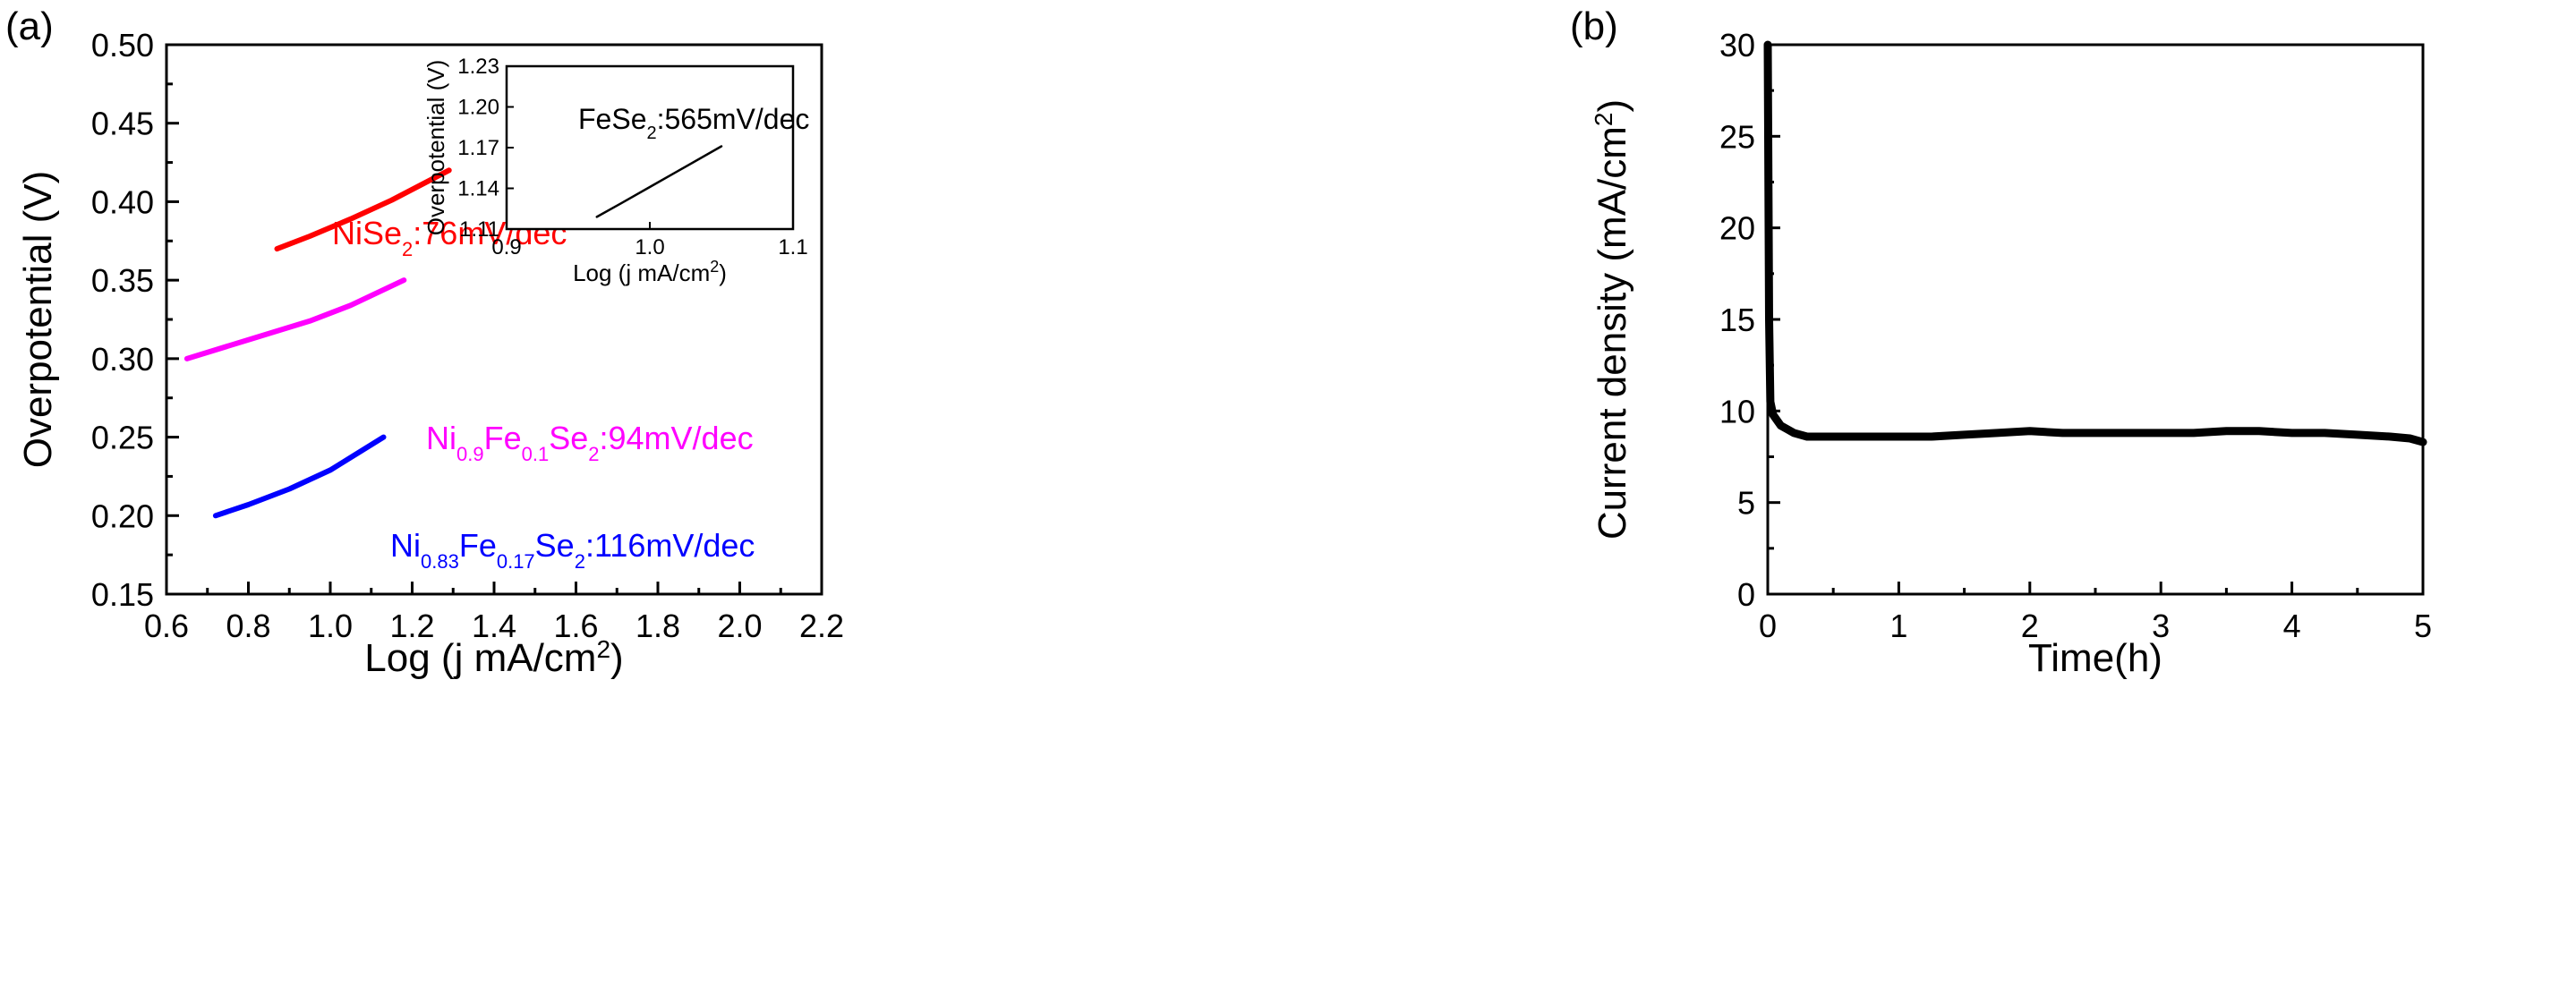 This screenshot has height=1003, width=2576. What do you see at coordinates (478, 108) in the screenshot?
I see `inset-y-tick-label: 1.20` at bounding box center [478, 108].